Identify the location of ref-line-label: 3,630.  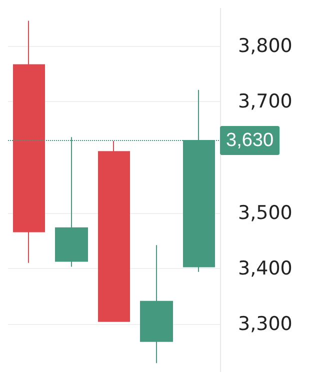
(250, 140).